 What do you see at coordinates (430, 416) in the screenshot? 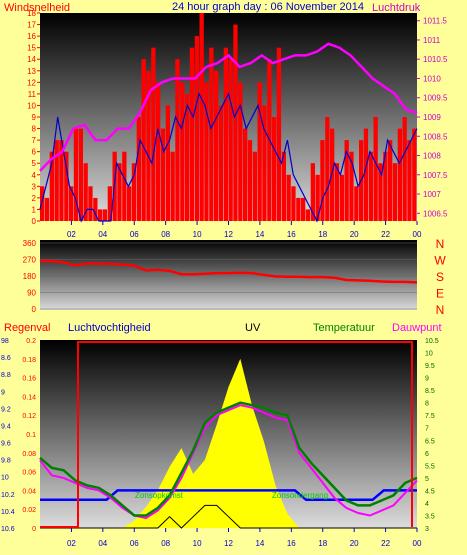
I see `temperature-y-tick-label: 7.5` at bounding box center [430, 416].